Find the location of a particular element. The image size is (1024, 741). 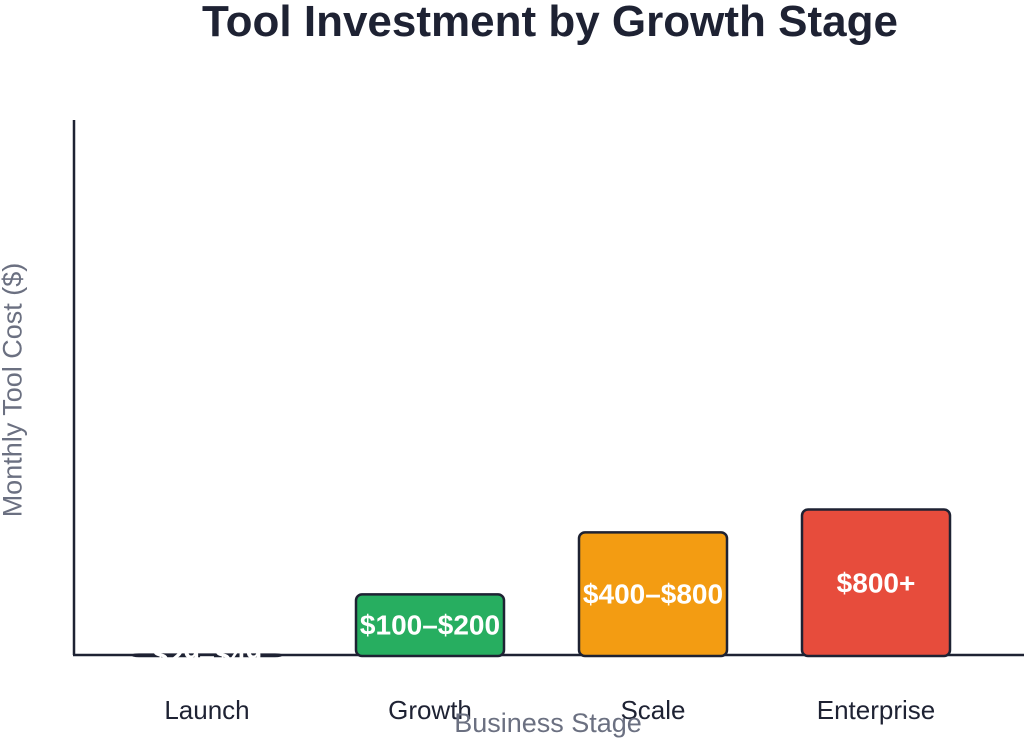

x-tick-label: Enterprise is located at coordinates (876, 710).